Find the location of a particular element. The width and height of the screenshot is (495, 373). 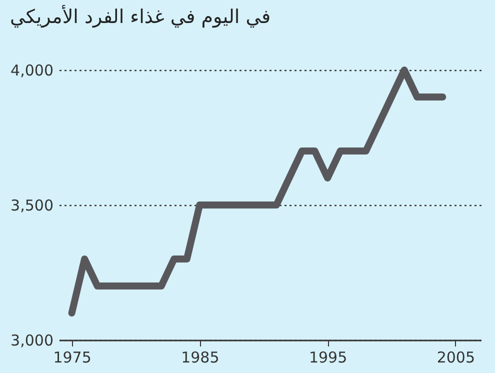

x-tick-label: 1995 is located at coordinates (328, 357).